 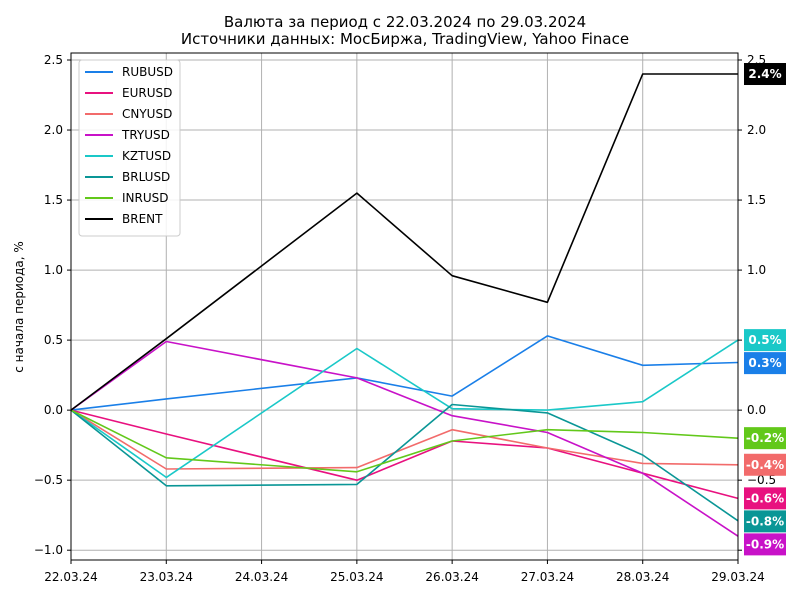 I want to click on y-tick-label-left: 2.5, so click(x=53, y=60).